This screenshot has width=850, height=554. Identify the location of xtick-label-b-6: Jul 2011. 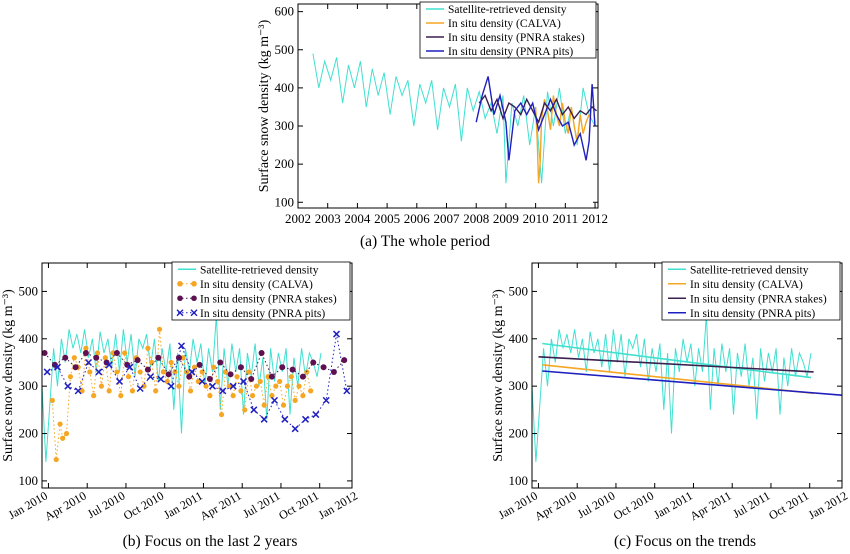
(261, 504).